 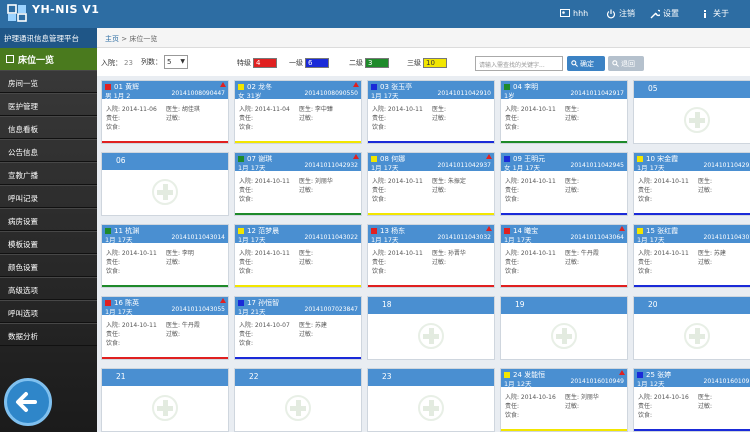 I want to click on level-dot, so click(x=374, y=87).